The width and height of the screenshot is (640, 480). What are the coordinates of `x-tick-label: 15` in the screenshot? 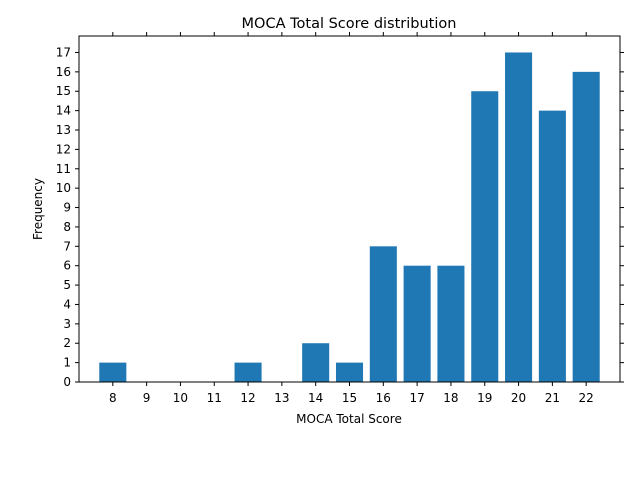 It's located at (349, 398).